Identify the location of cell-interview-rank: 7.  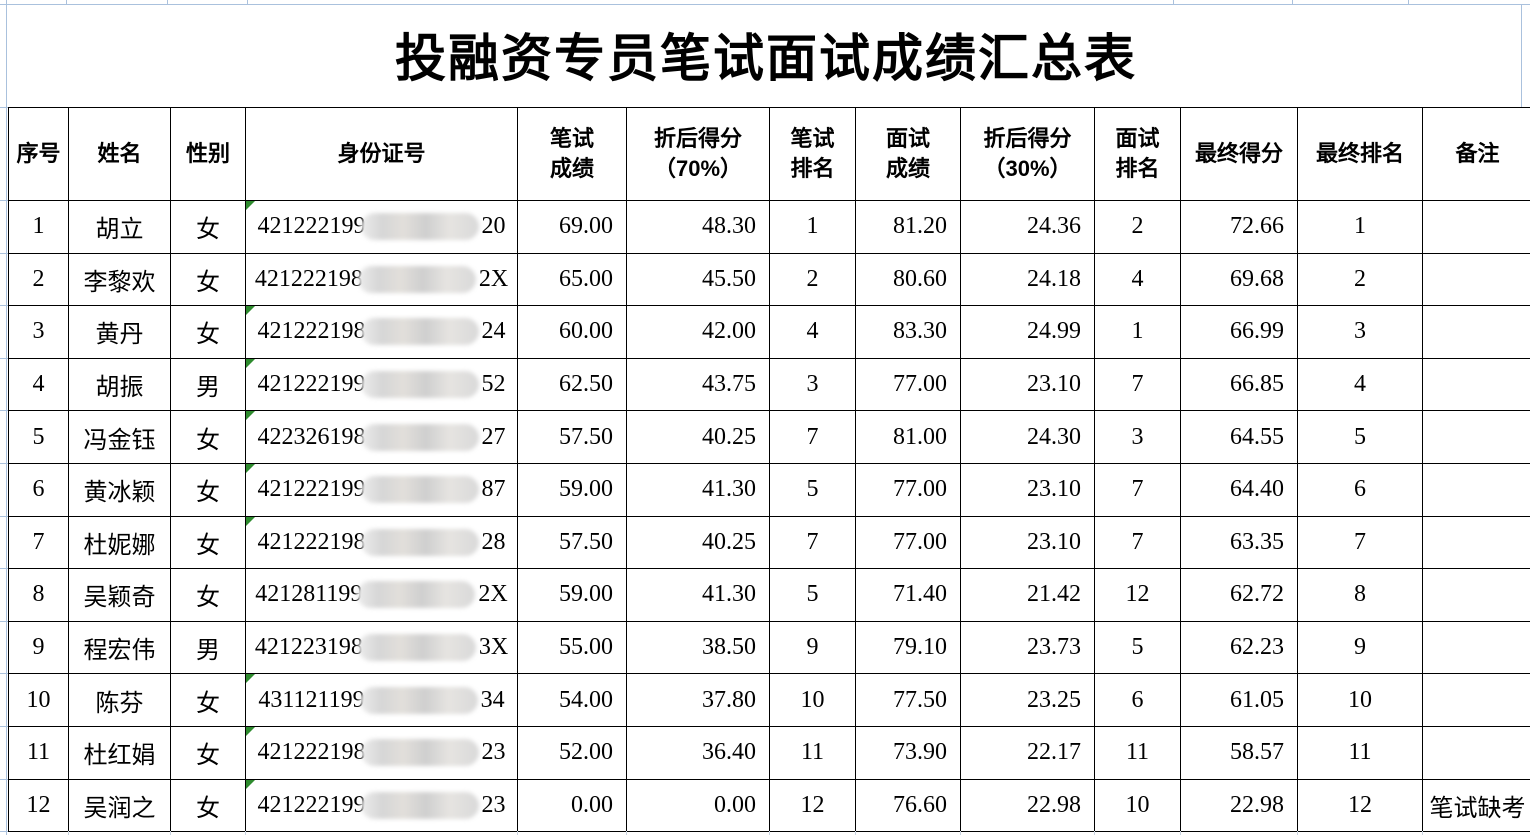
(1137, 542).